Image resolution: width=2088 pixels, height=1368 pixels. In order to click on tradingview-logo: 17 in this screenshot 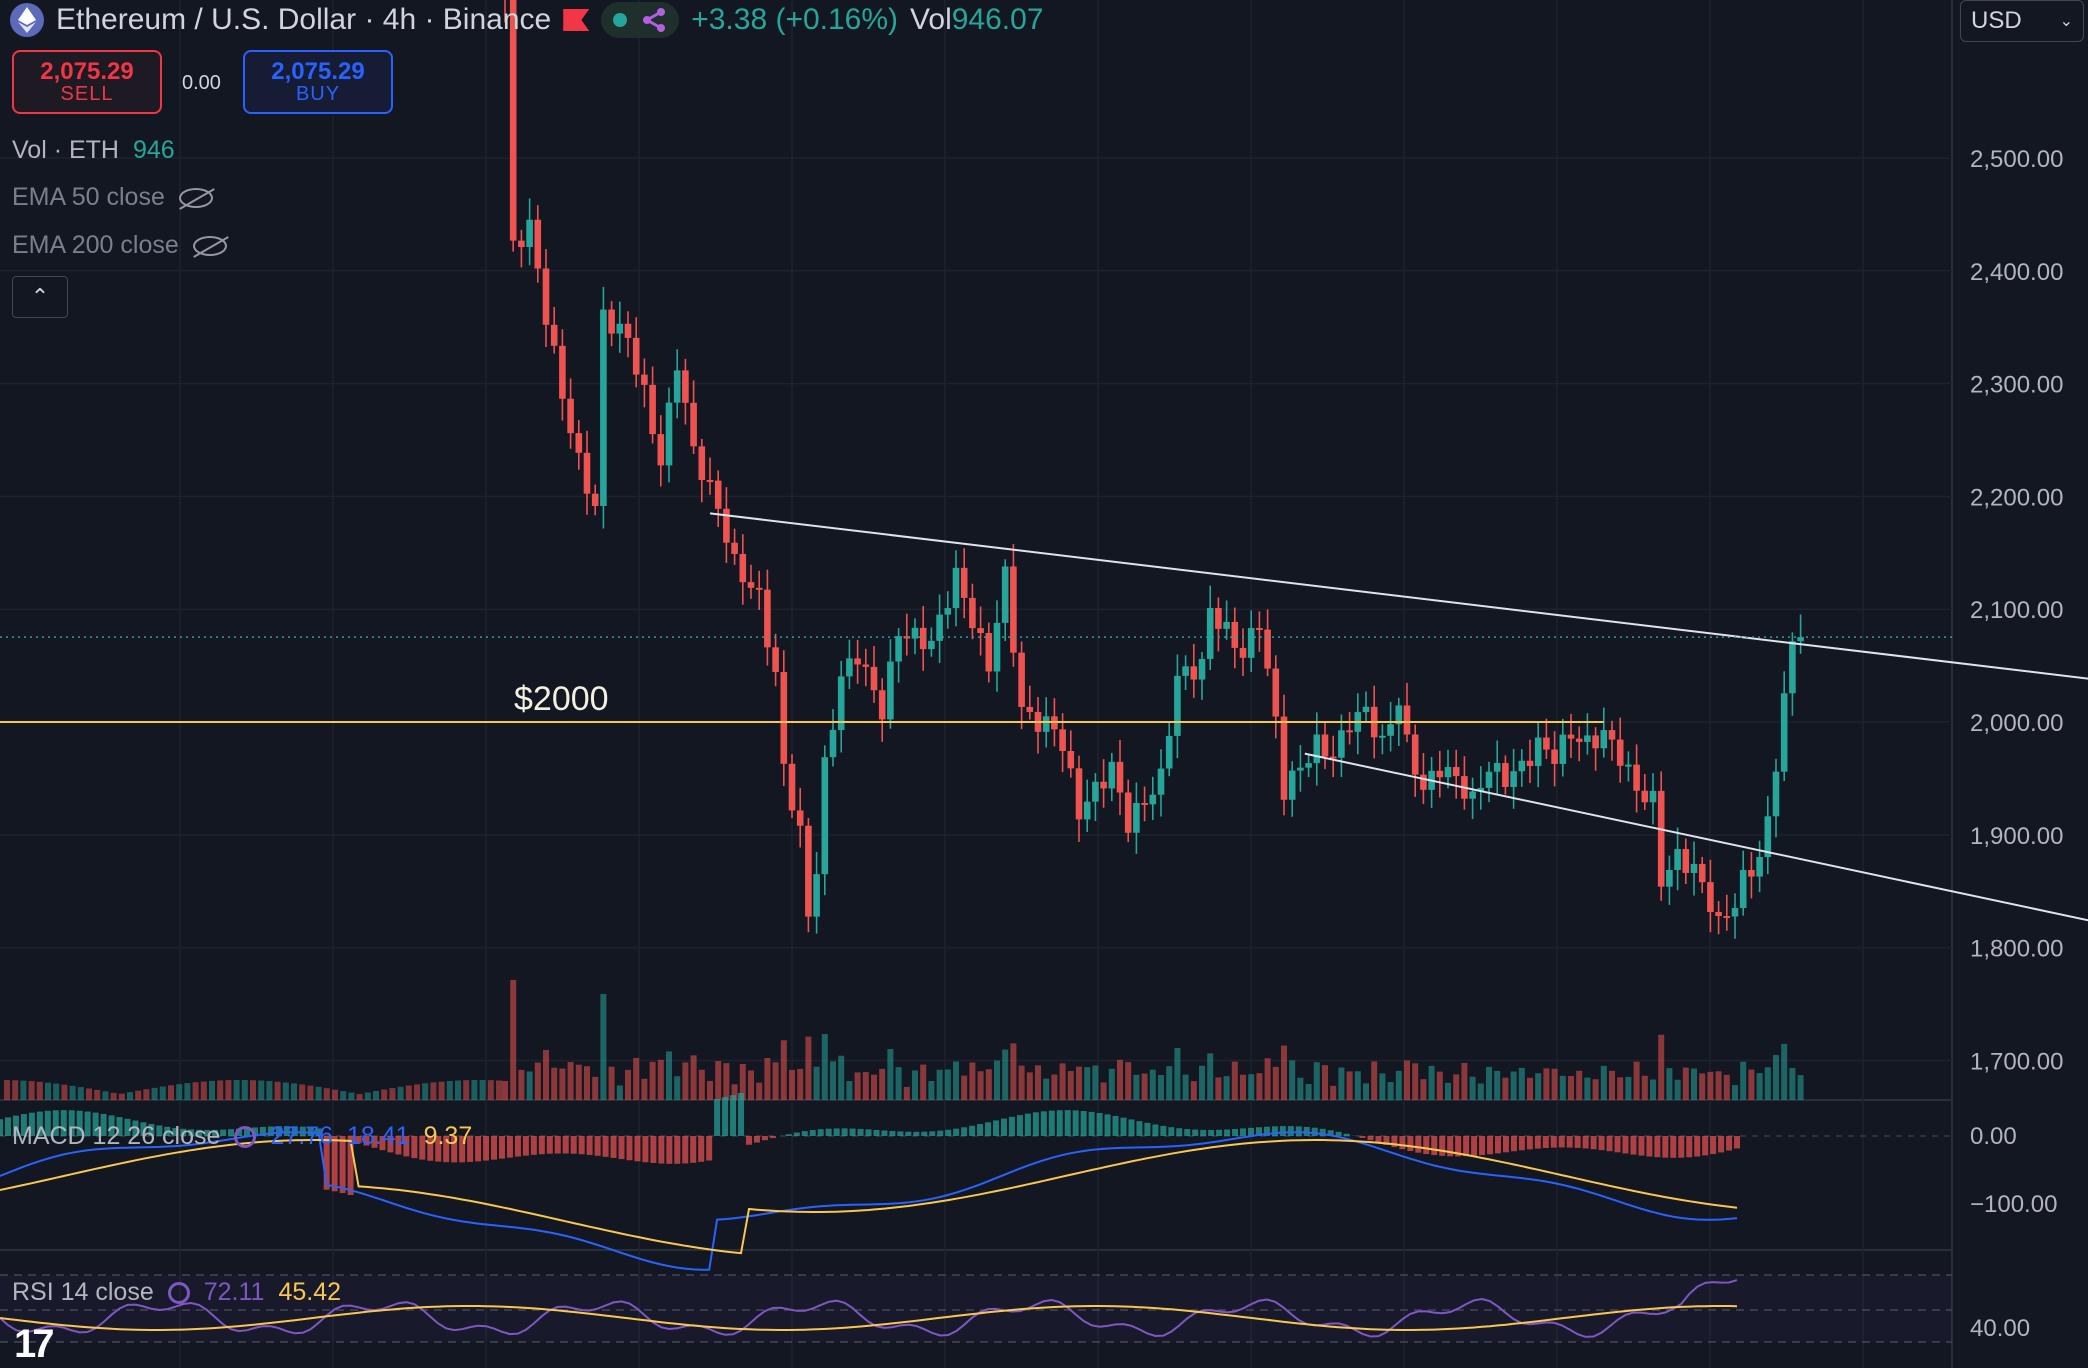, I will do `click(34, 1344)`.